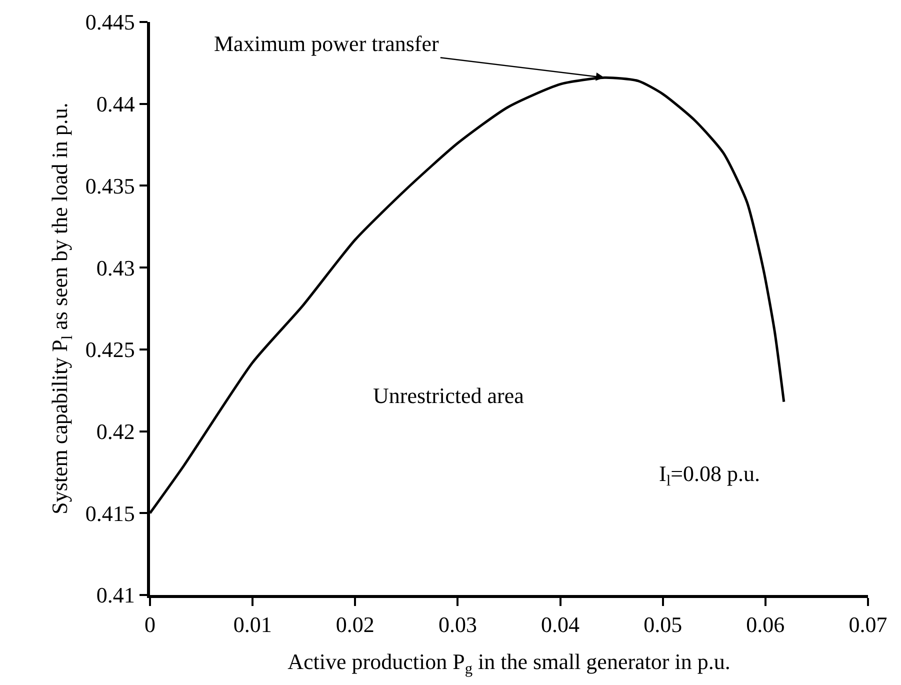 This screenshot has height=685, width=901. Describe the element at coordinates (448, 395) in the screenshot. I see `annotation: Unrestricted area` at that location.